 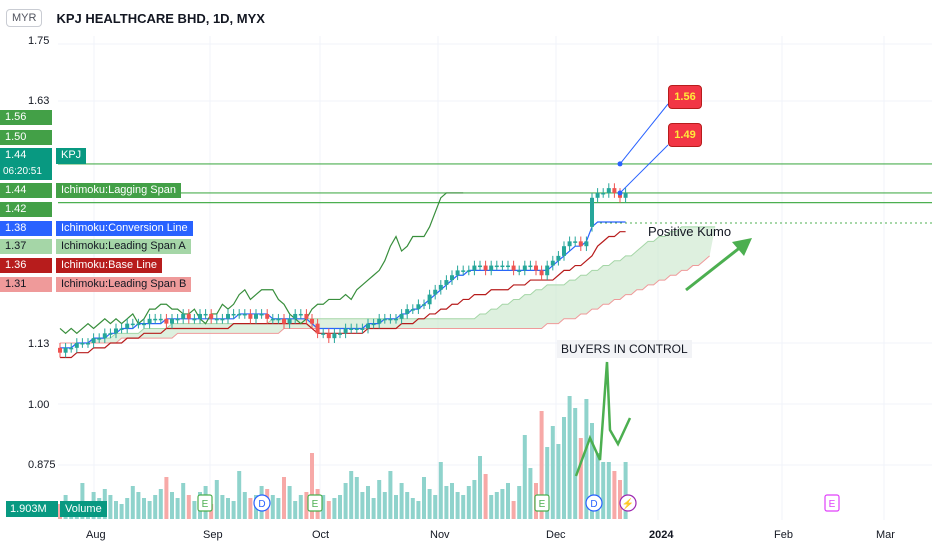 I want to click on event-markers: E D E E D ⚡ E, so click(x=518, y=503).